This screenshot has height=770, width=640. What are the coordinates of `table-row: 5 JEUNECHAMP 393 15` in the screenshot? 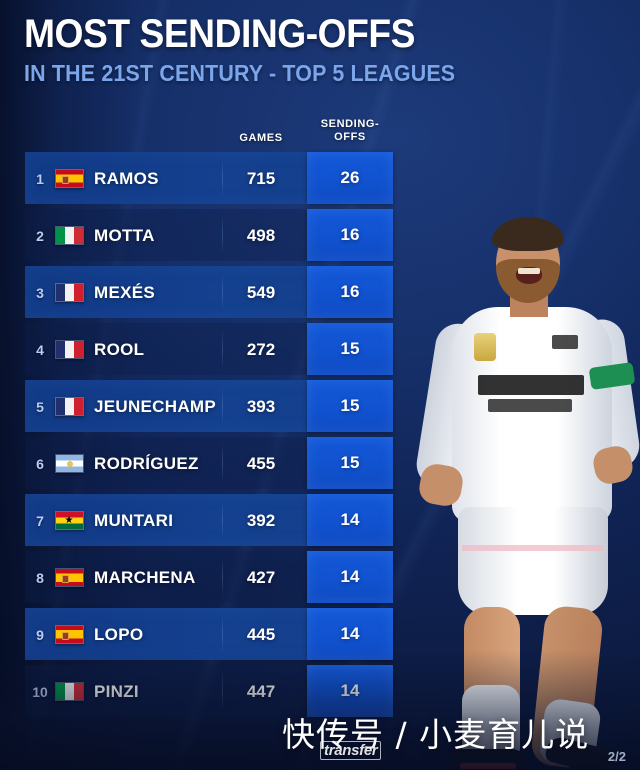 It's located at (320, 406).